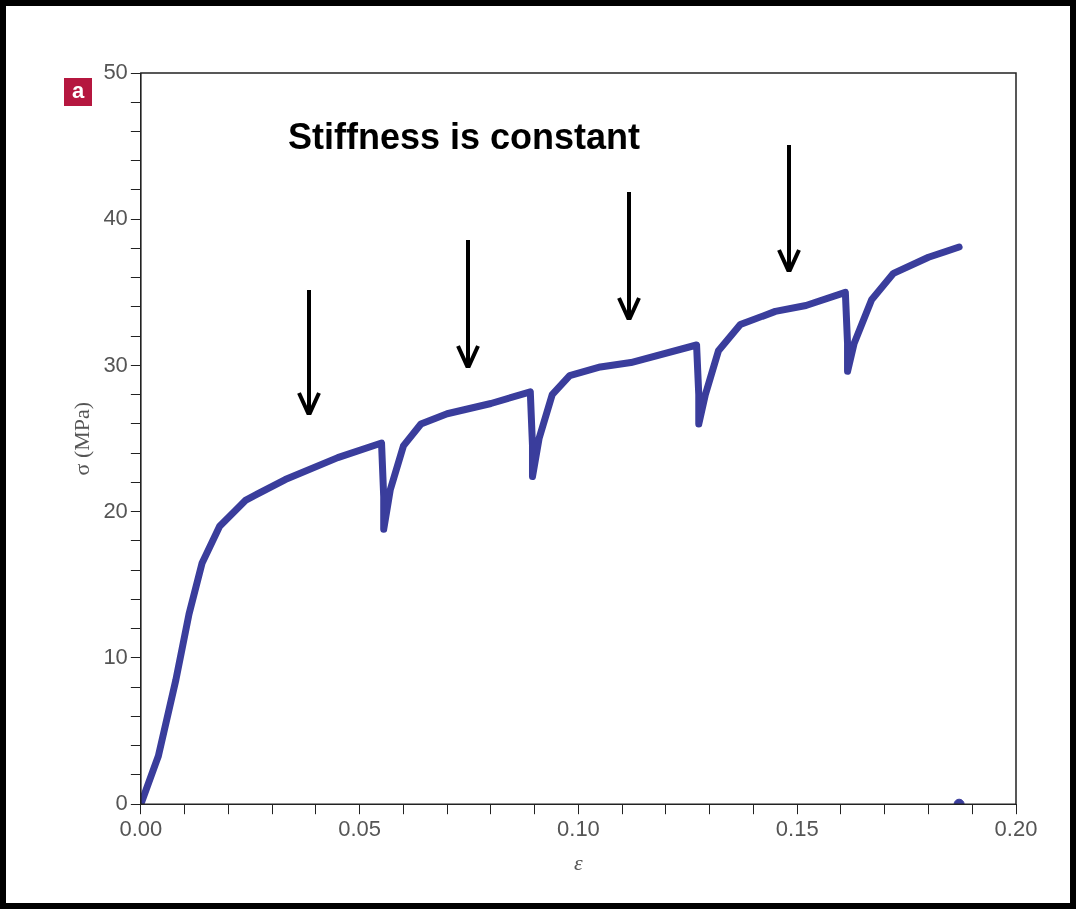  I want to click on x-tick-label: 0.15, so click(797, 829).